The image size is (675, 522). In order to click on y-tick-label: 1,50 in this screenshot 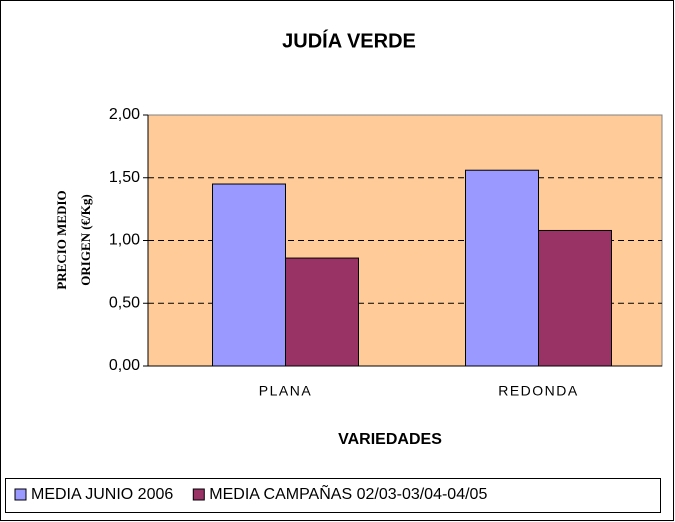, I will do `click(124, 177)`.